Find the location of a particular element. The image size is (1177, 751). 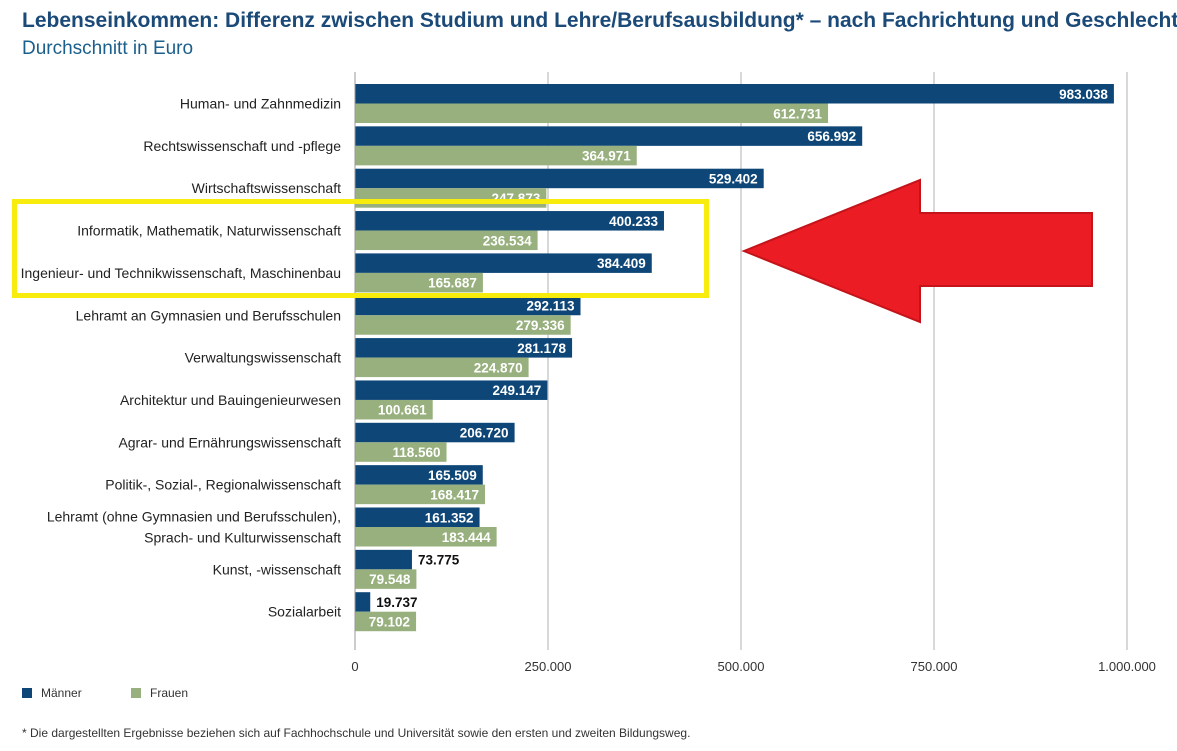

legend-women: Frauen is located at coordinates (159, 693).